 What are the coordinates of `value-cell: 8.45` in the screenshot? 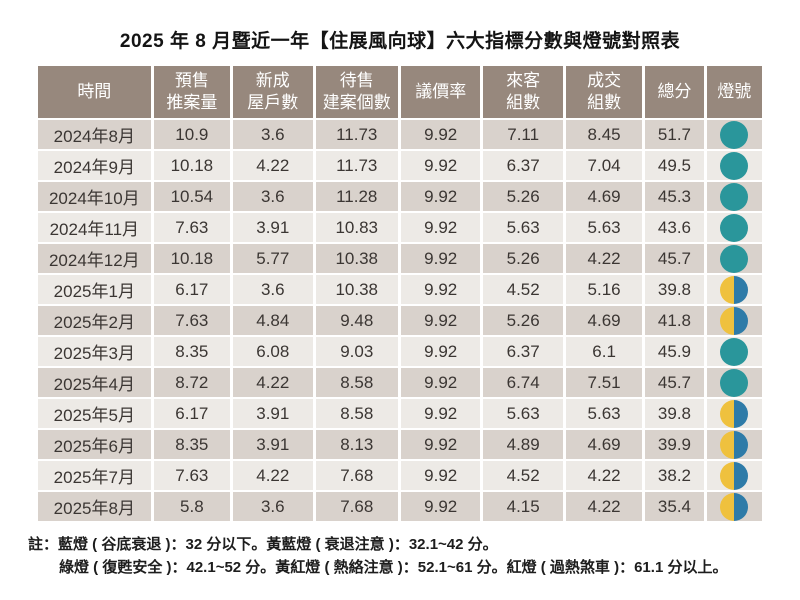 It's located at (604, 134).